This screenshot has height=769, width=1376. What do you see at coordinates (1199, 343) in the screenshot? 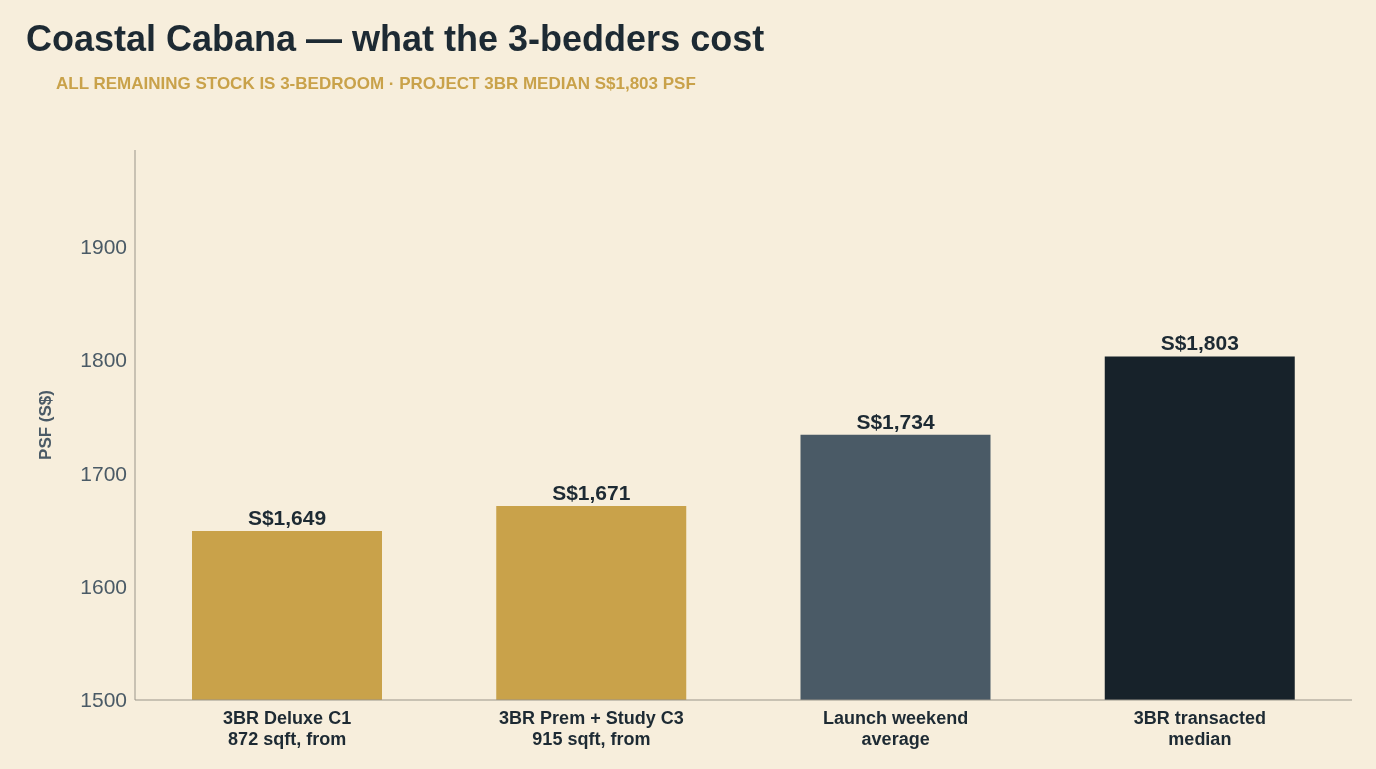
I see `data-label: S$1,803` at bounding box center [1199, 343].